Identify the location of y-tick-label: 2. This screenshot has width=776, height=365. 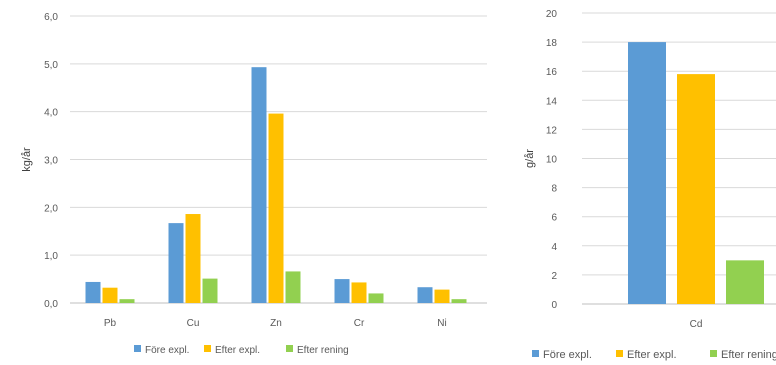
(554, 276).